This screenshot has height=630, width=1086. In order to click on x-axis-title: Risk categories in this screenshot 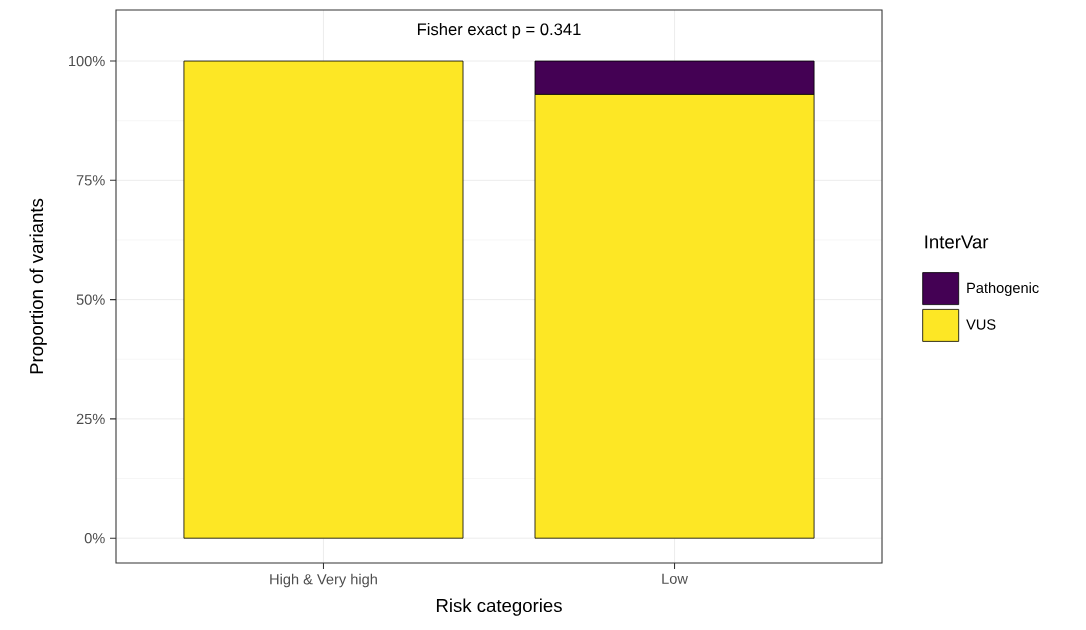, I will do `click(499, 607)`.